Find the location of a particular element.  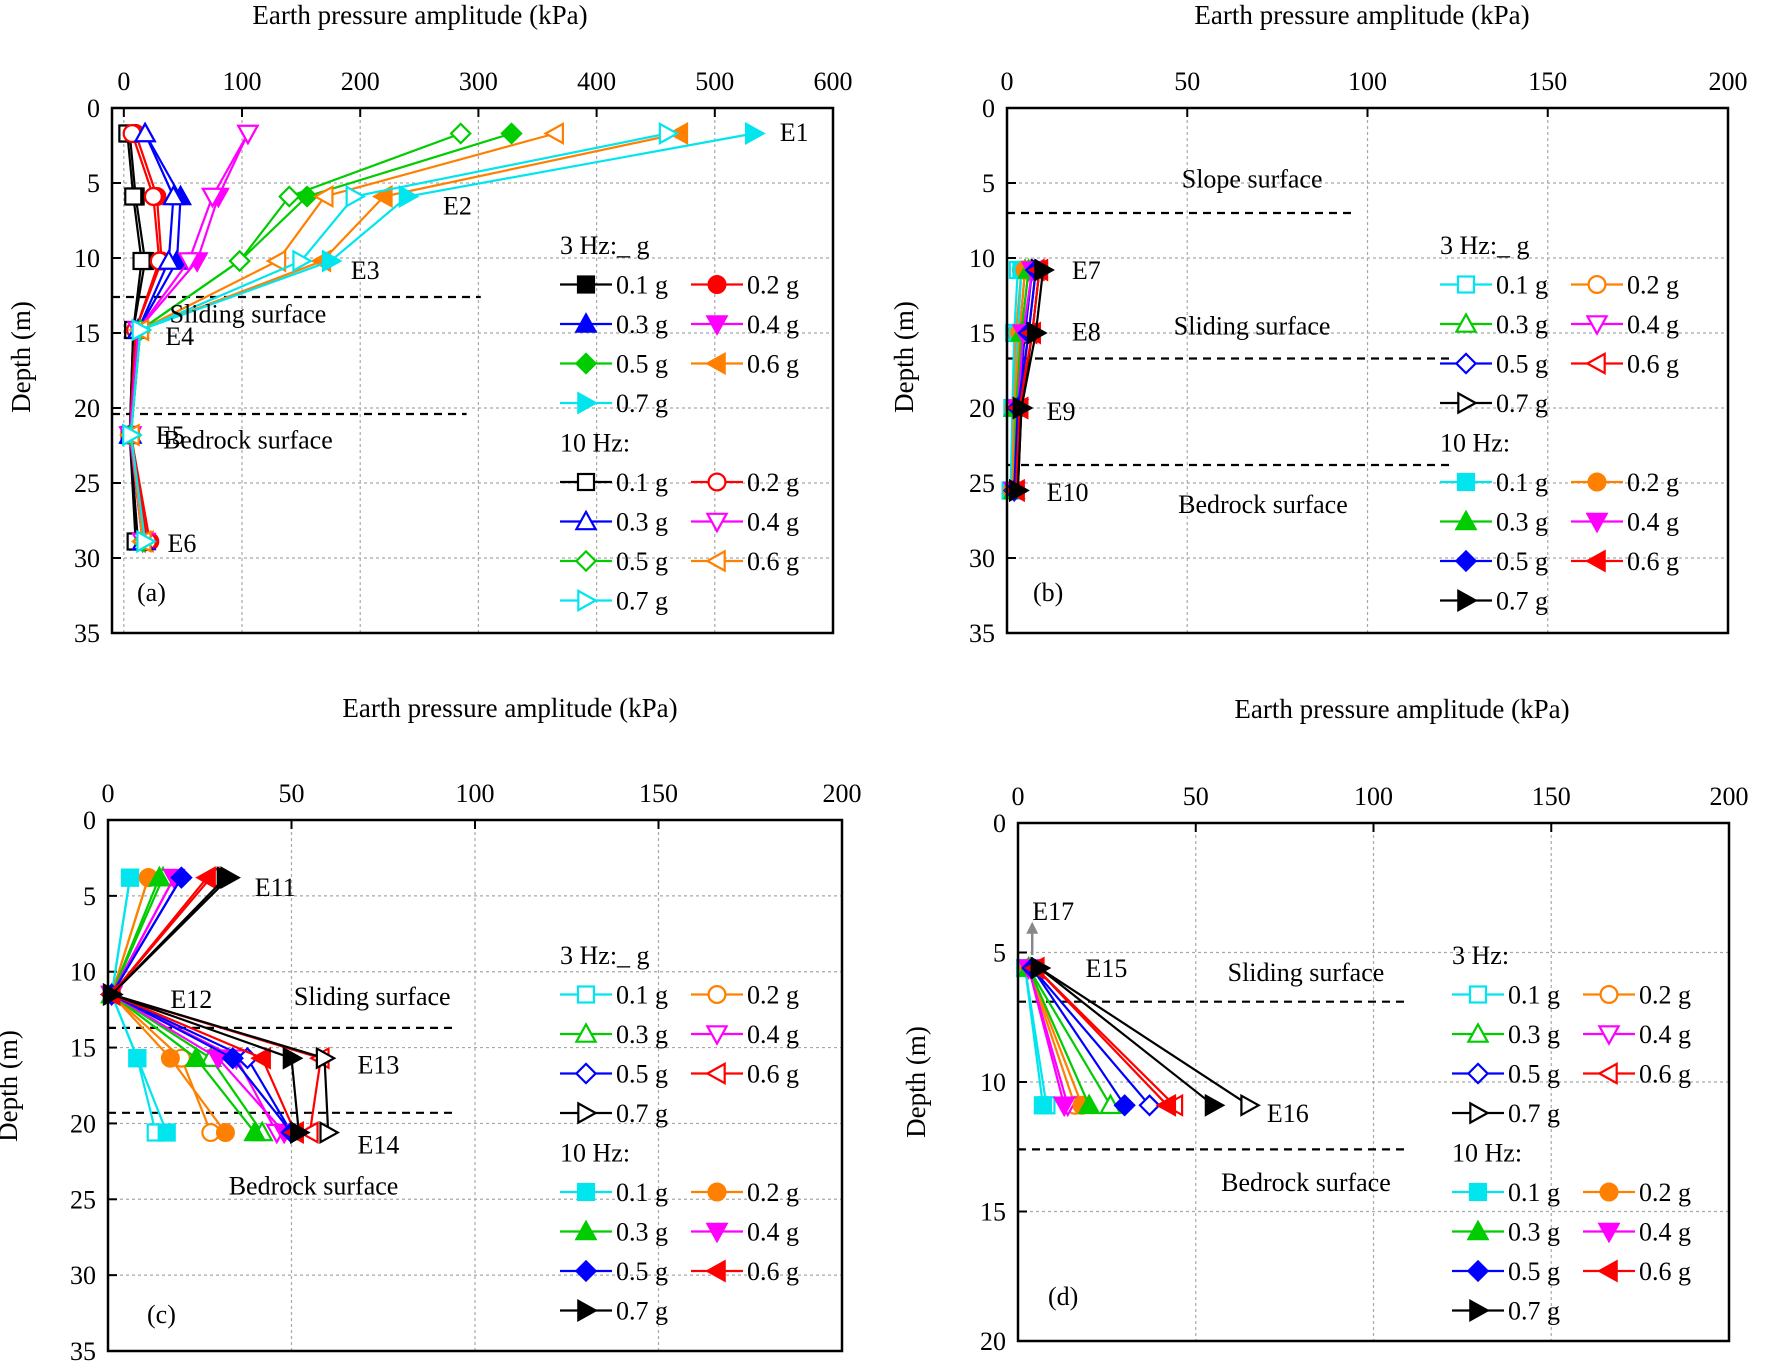

x-axis-title: Earth pressure amplitude (kPa) is located at coordinates (509, 708).